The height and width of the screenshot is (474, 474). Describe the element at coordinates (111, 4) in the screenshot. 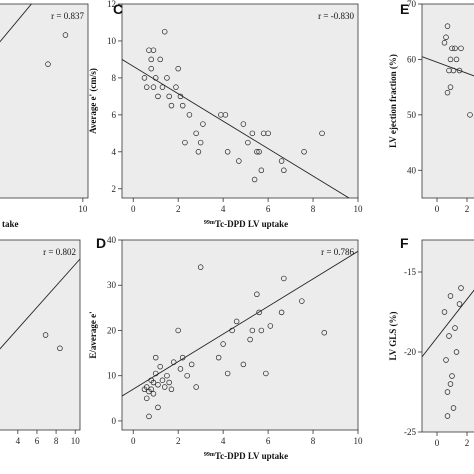

I see `y-tick-label: 12` at that location.